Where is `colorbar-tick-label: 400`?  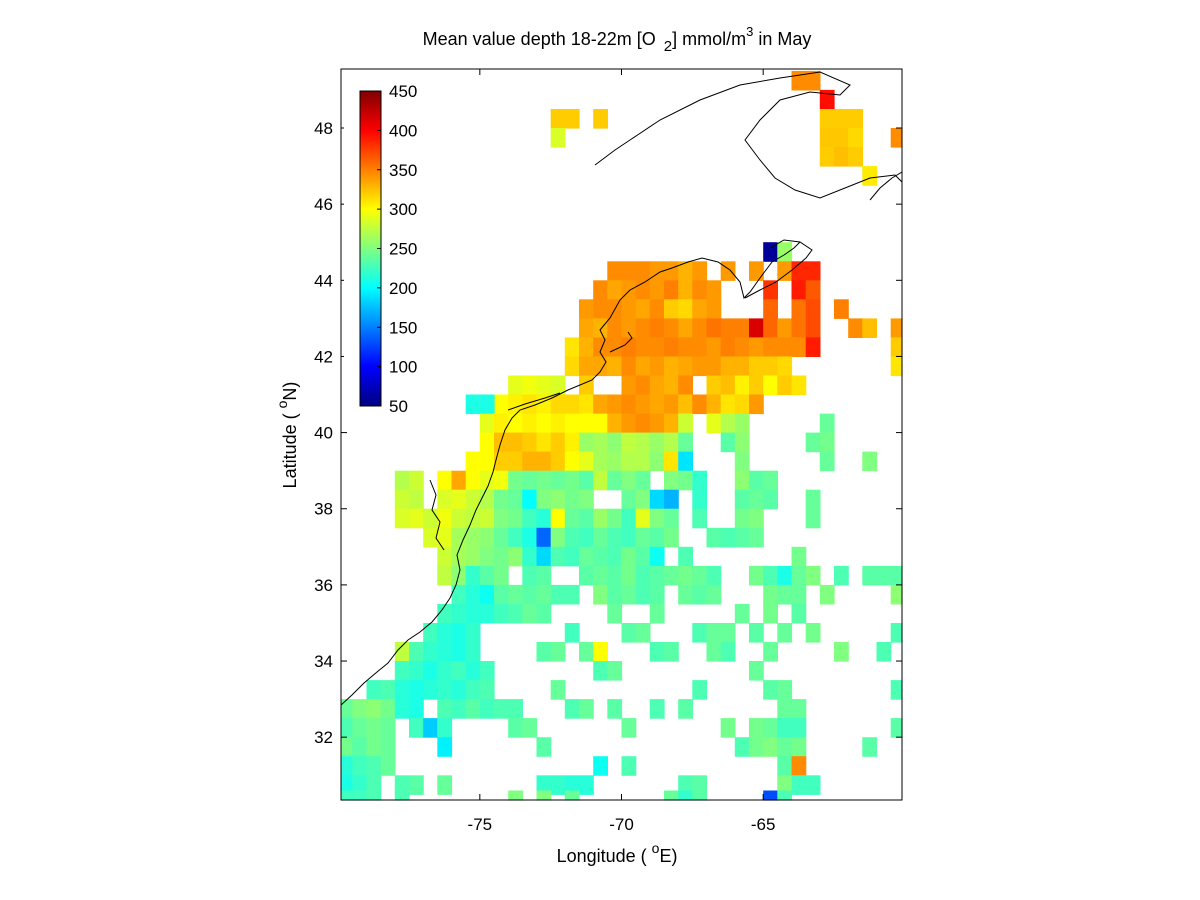
colorbar-tick-label: 400 is located at coordinates (403, 130).